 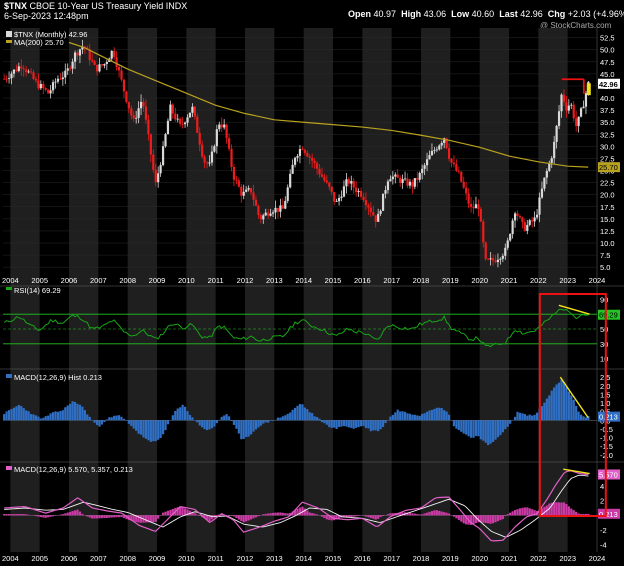 I want to click on legend-swatch-price, so click(x=9, y=34).